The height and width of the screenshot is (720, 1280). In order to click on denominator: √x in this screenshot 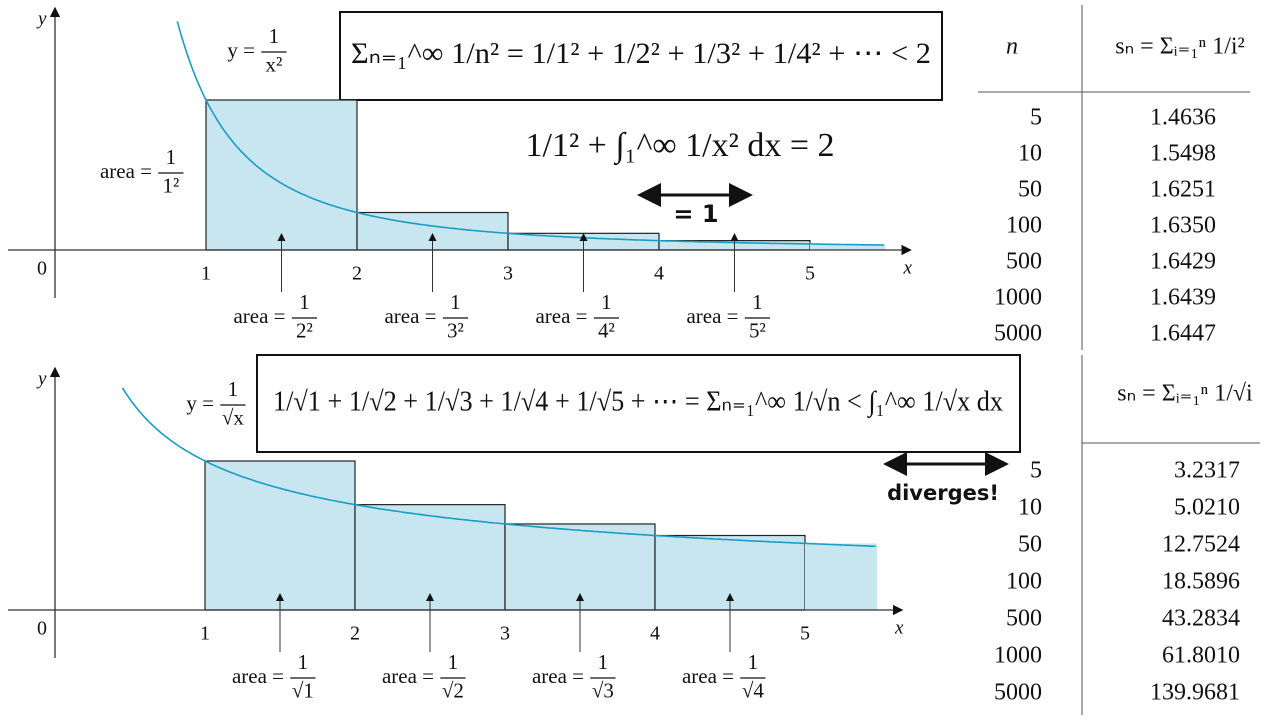, I will do `click(233, 418)`.